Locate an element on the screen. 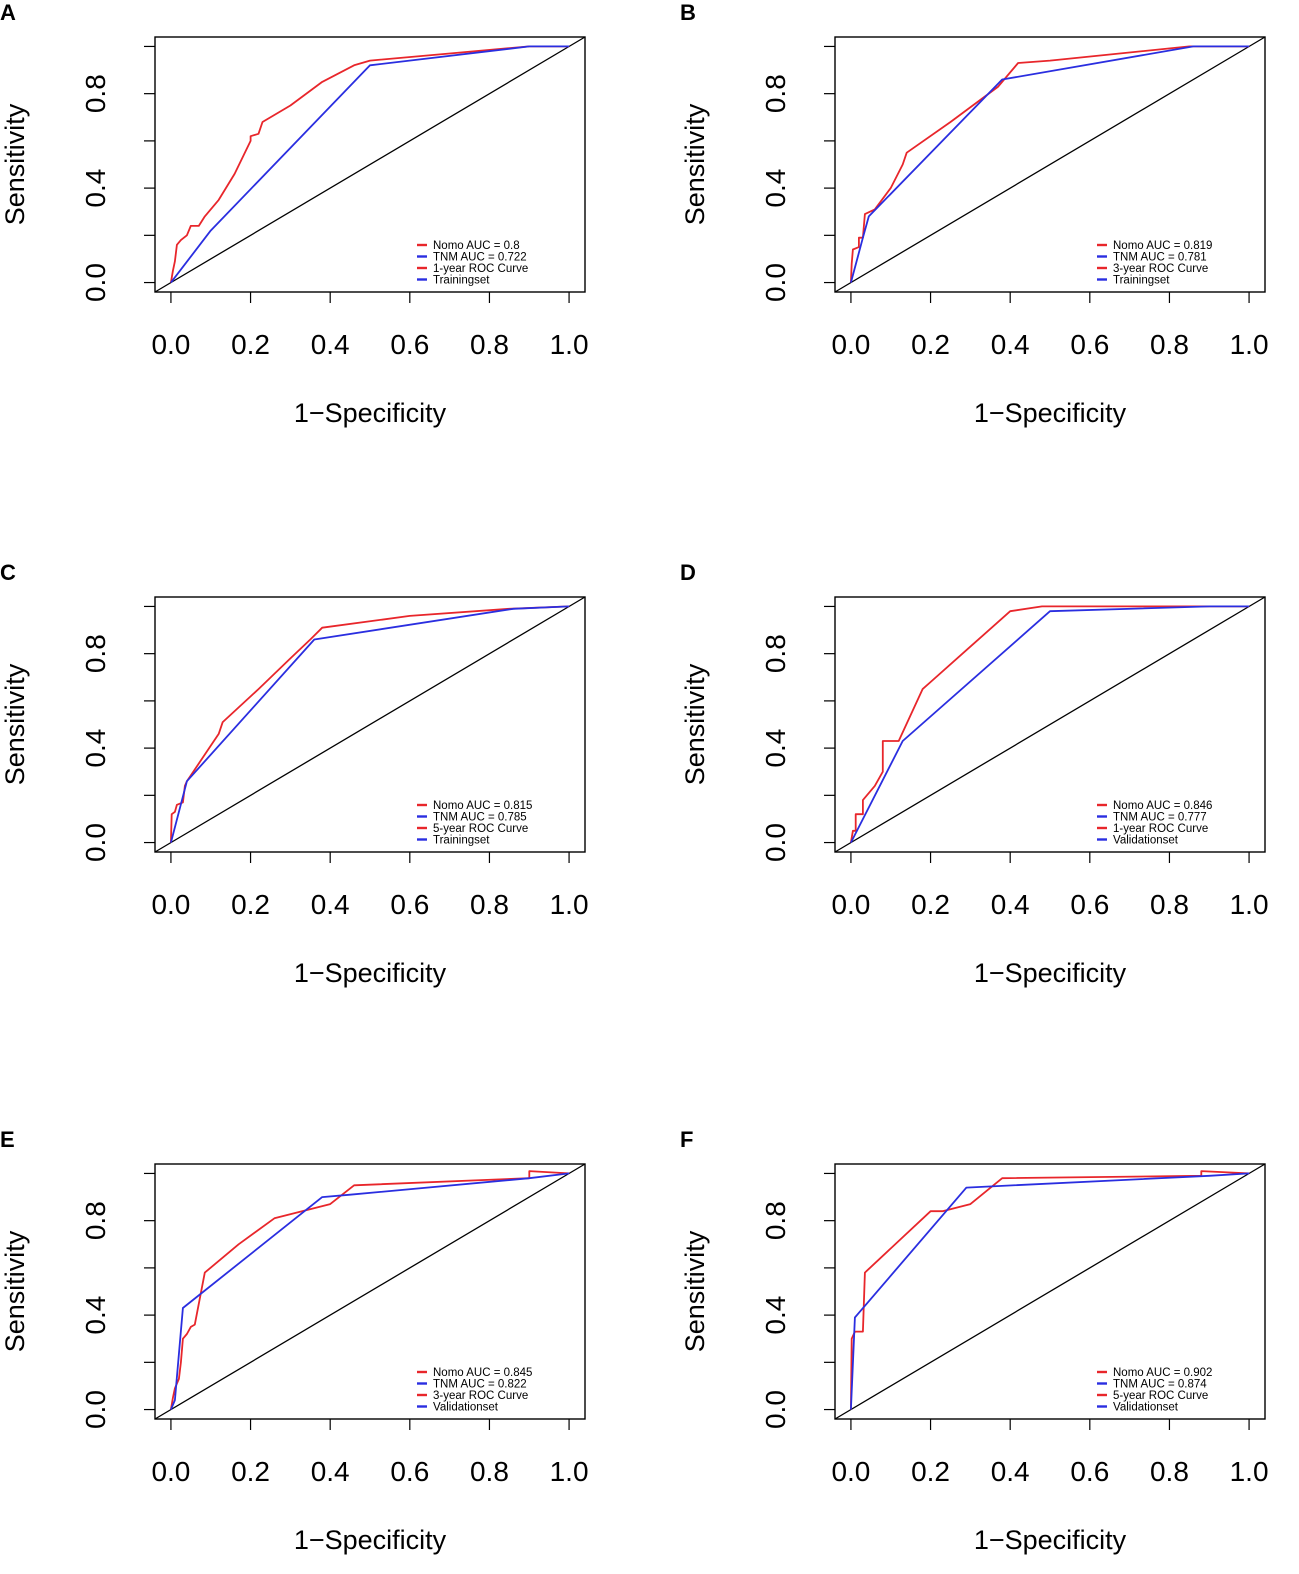 The image size is (1299, 1574). legend-label: TNM AUC = 0.781 is located at coordinates (1160, 258).